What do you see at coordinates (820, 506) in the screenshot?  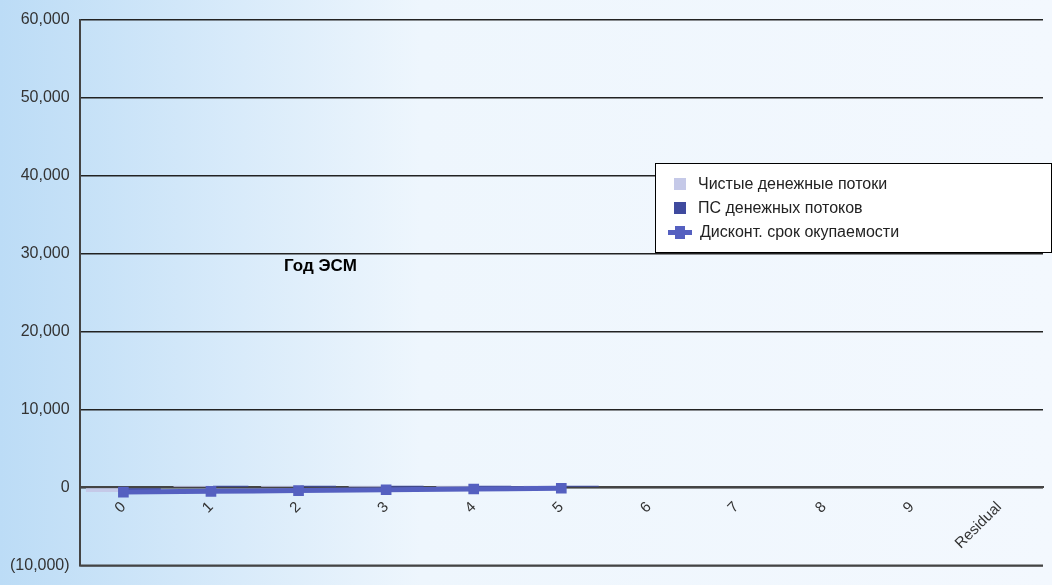 I see `x-tick-label: 8` at bounding box center [820, 506].